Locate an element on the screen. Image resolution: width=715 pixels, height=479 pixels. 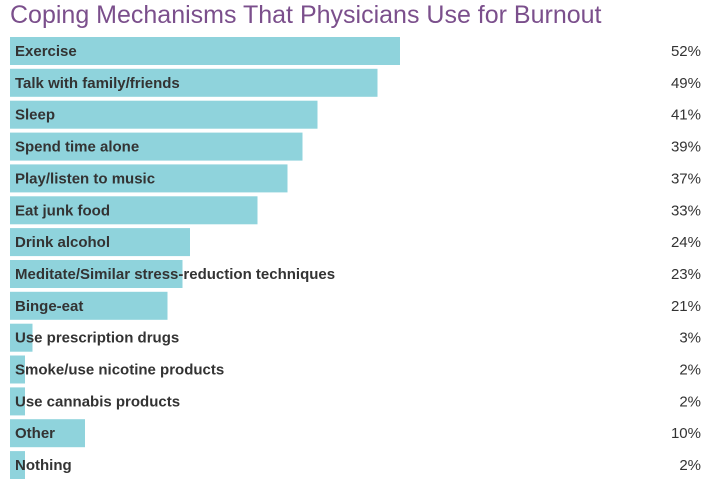
value-label-2: 41% is located at coordinates (686, 115).